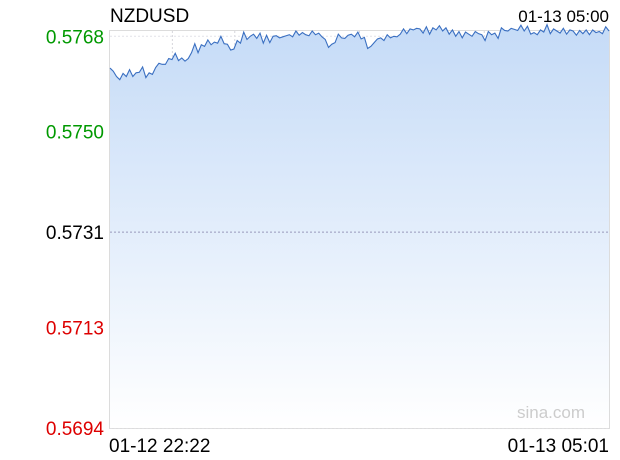 This screenshot has width=620, height=460. What do you see at coordinates (551, 412) in the screenshot?
I see `watermark: sina.com` at bounding box center [551, 412].